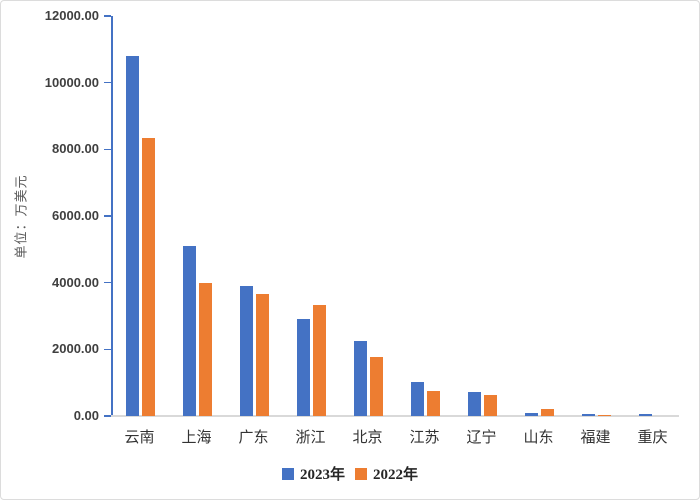 The height and width of the screenshot is (500, 700). I want to click on bar-2022年-广东, so click(262, 354).